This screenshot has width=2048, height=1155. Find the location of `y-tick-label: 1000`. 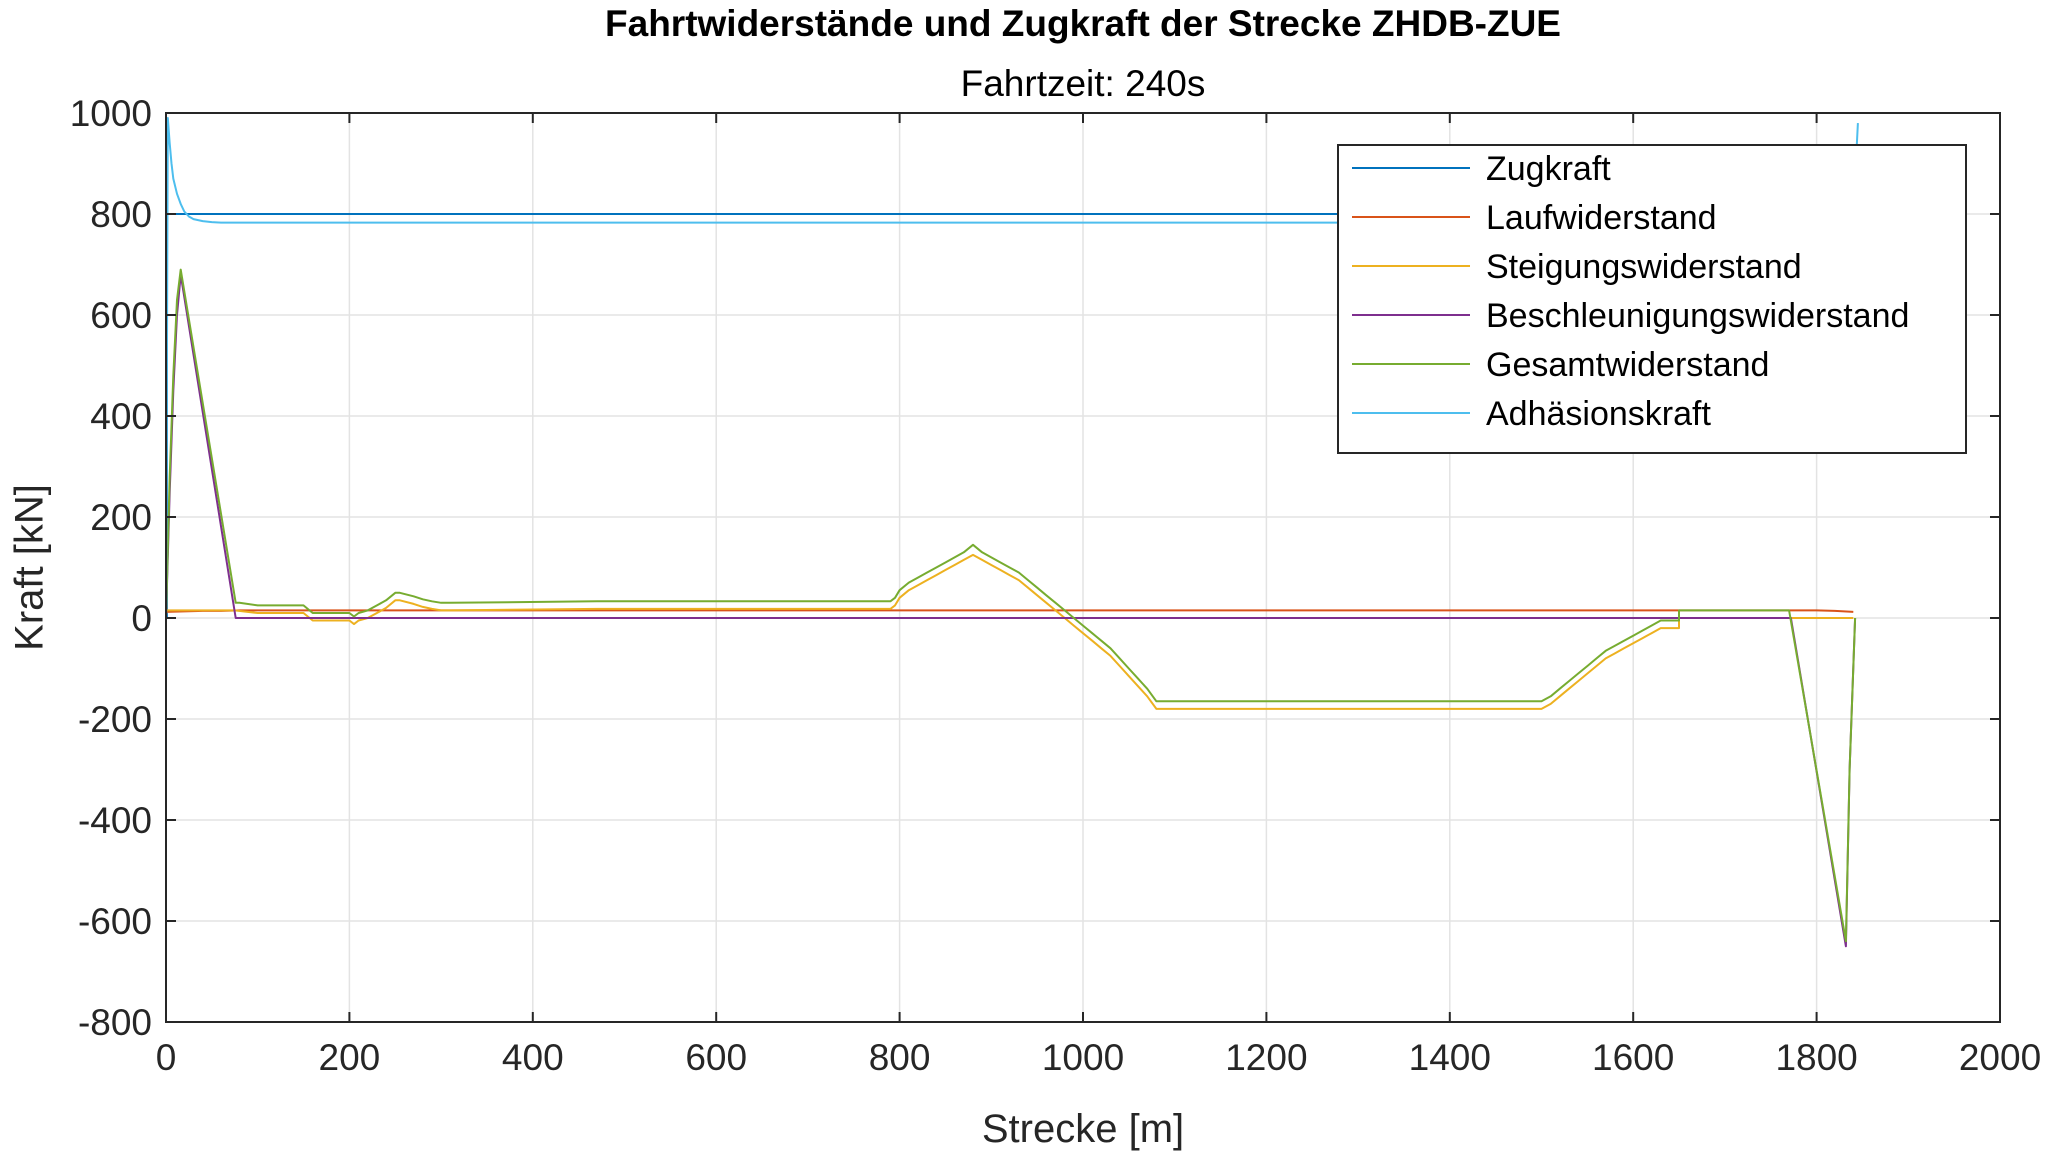

y-tick-label: 1000 is located at coordinates (111, 113).